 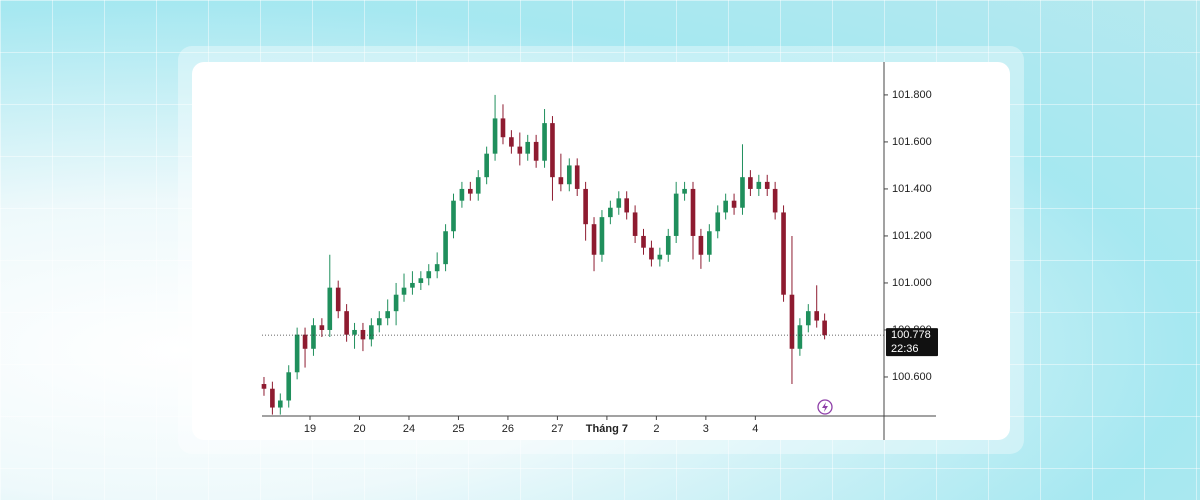 I want to click on last-price-label: 100.778, so click(x=911, y=335).